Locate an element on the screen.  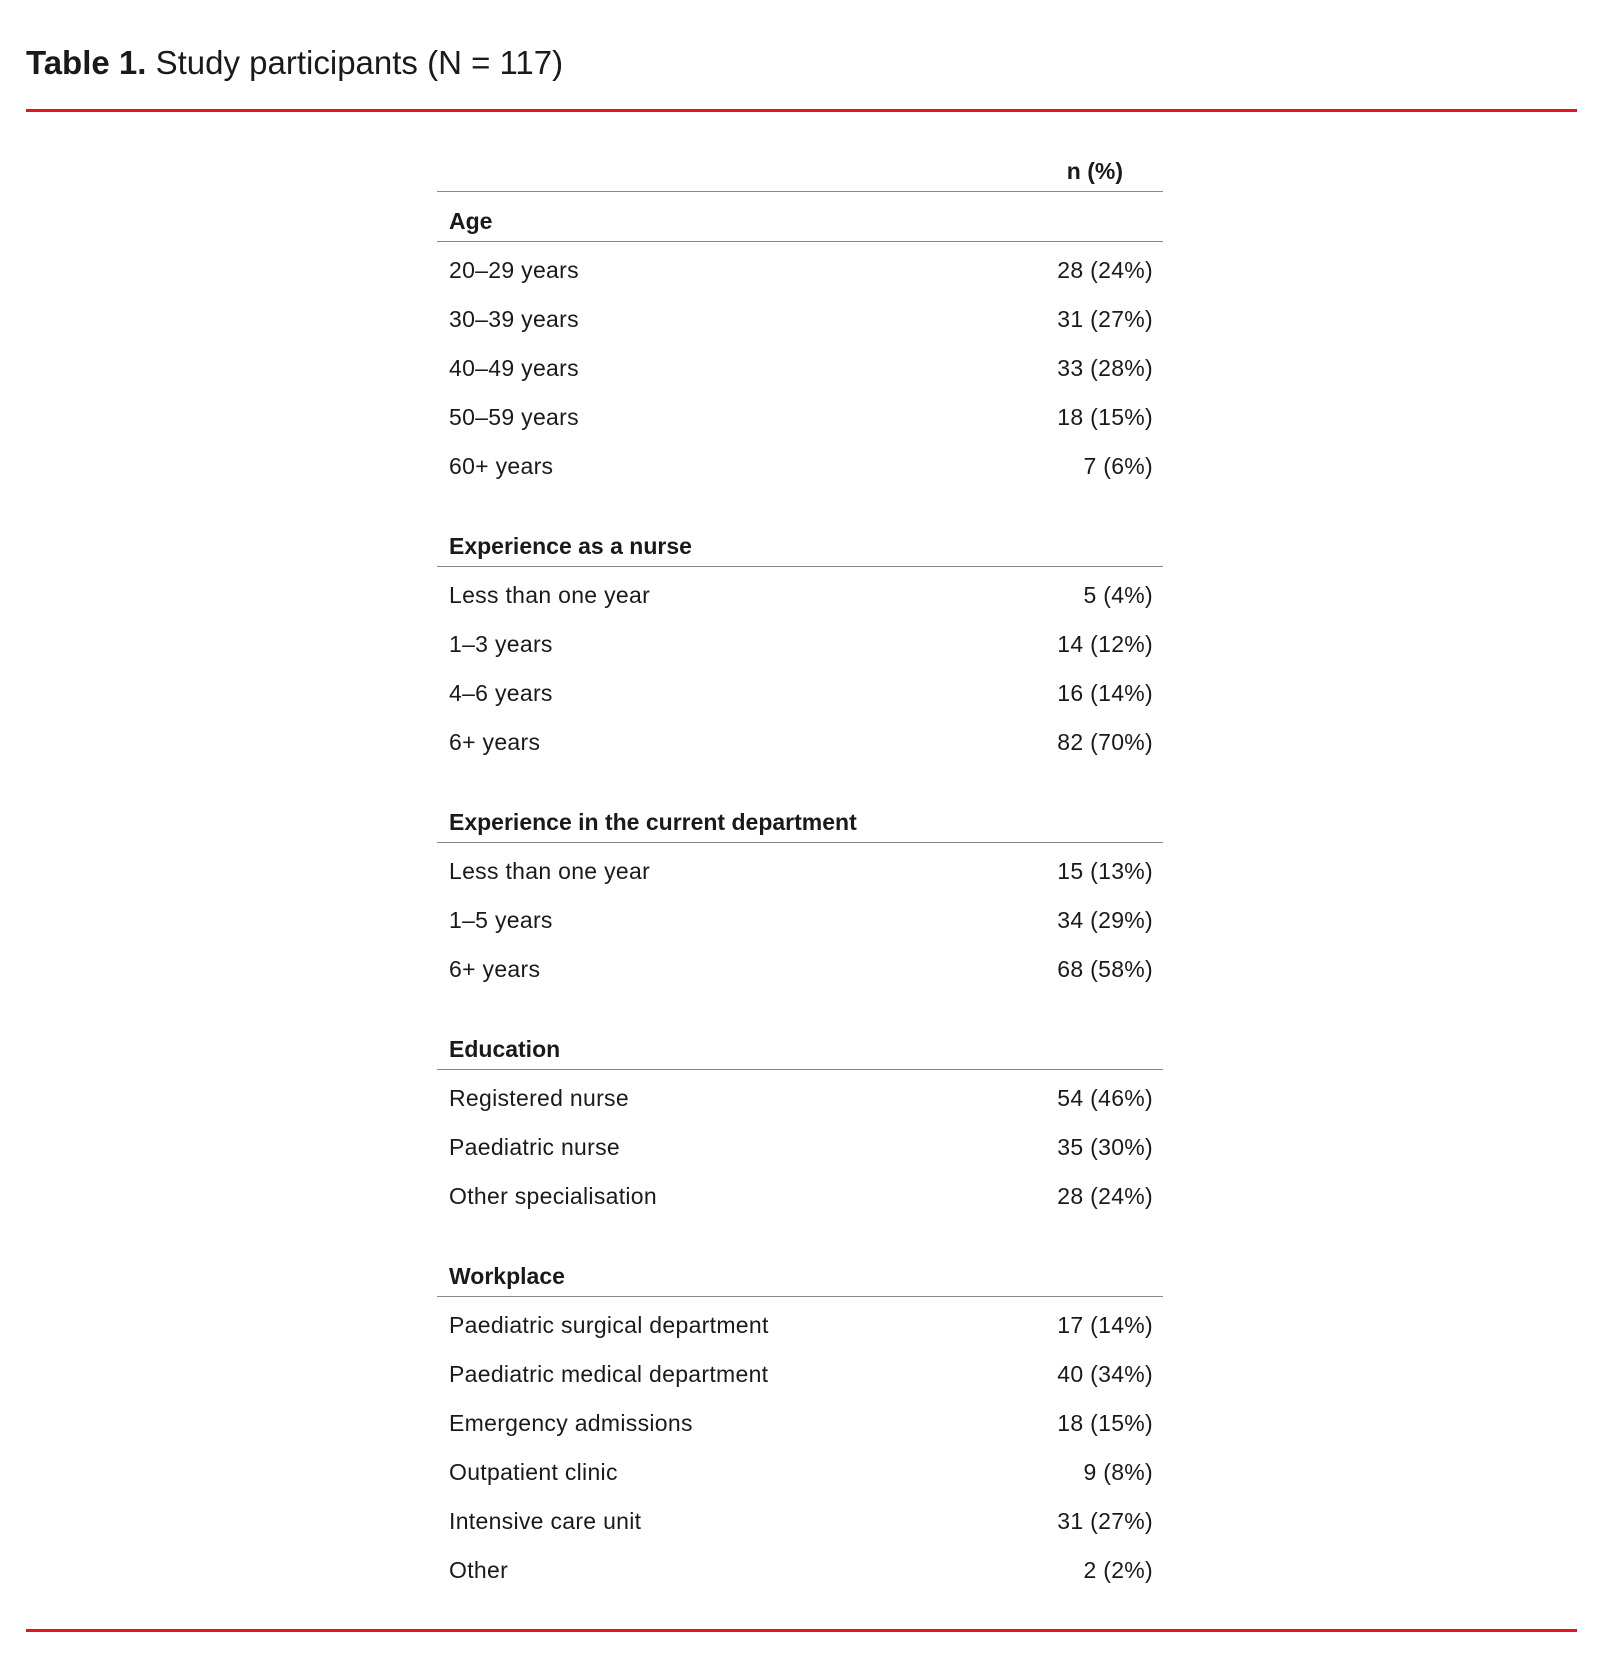
row-label: Registered nurse is located at coordinates (539, 1098).